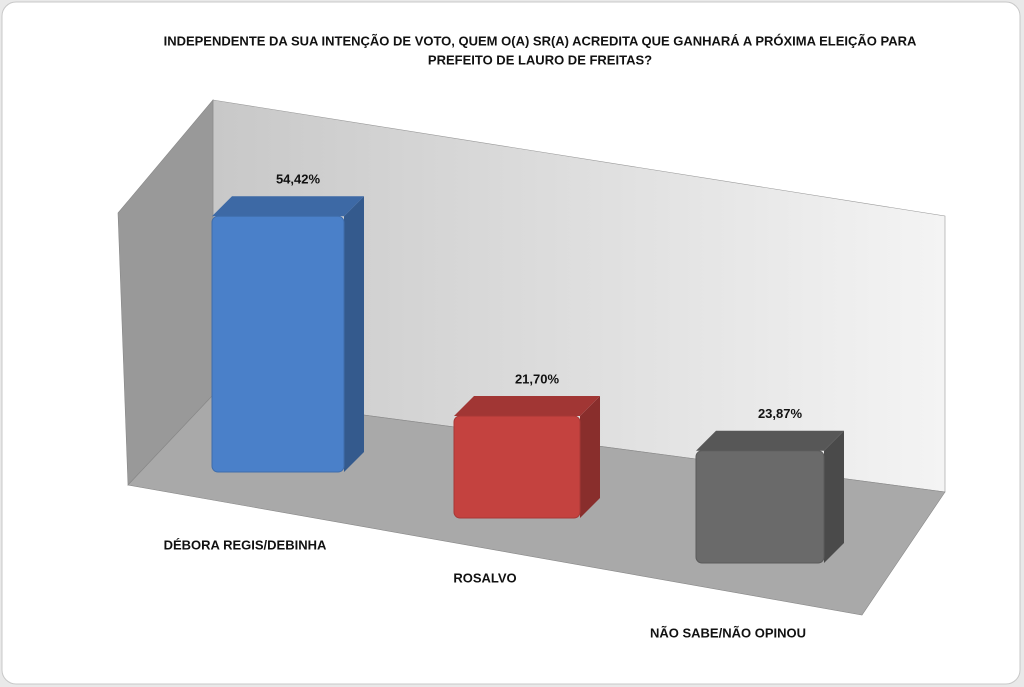 The height and width of the screenshot is (687, 1024). What do you see at coordinates (537, 378) in the screenshot?
I see `value-label: 21,70%` at bounding box center [537, 378].